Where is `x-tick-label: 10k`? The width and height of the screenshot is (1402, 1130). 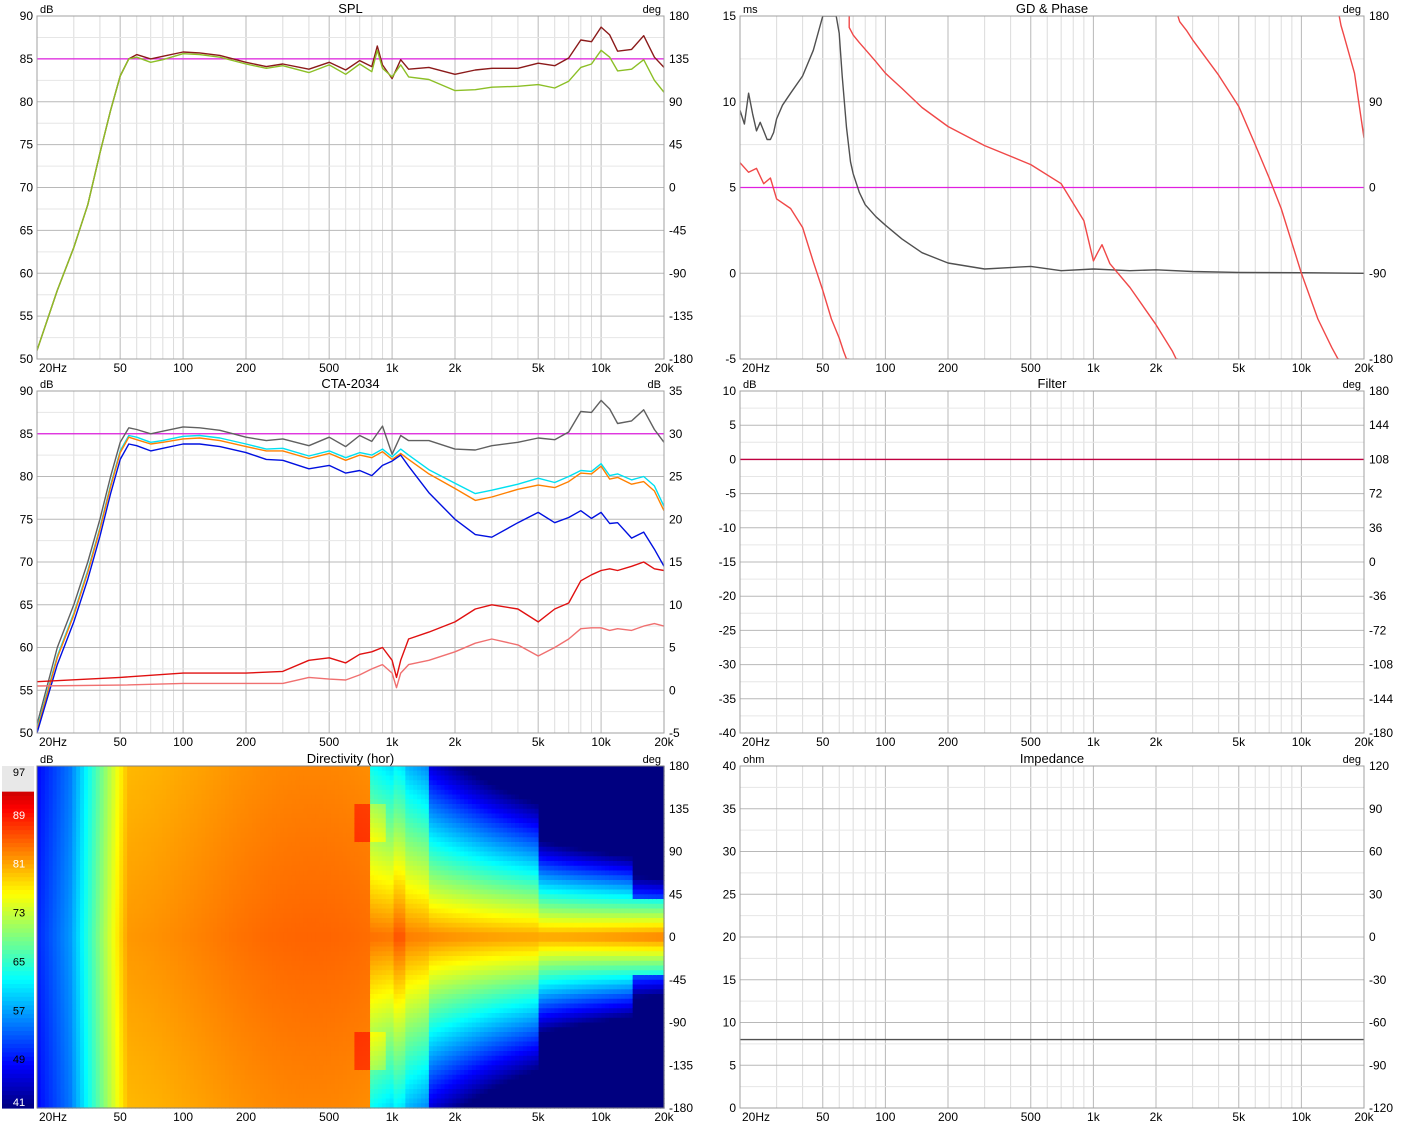 x-tick-label: 10k is located at coordinates (601, 742).